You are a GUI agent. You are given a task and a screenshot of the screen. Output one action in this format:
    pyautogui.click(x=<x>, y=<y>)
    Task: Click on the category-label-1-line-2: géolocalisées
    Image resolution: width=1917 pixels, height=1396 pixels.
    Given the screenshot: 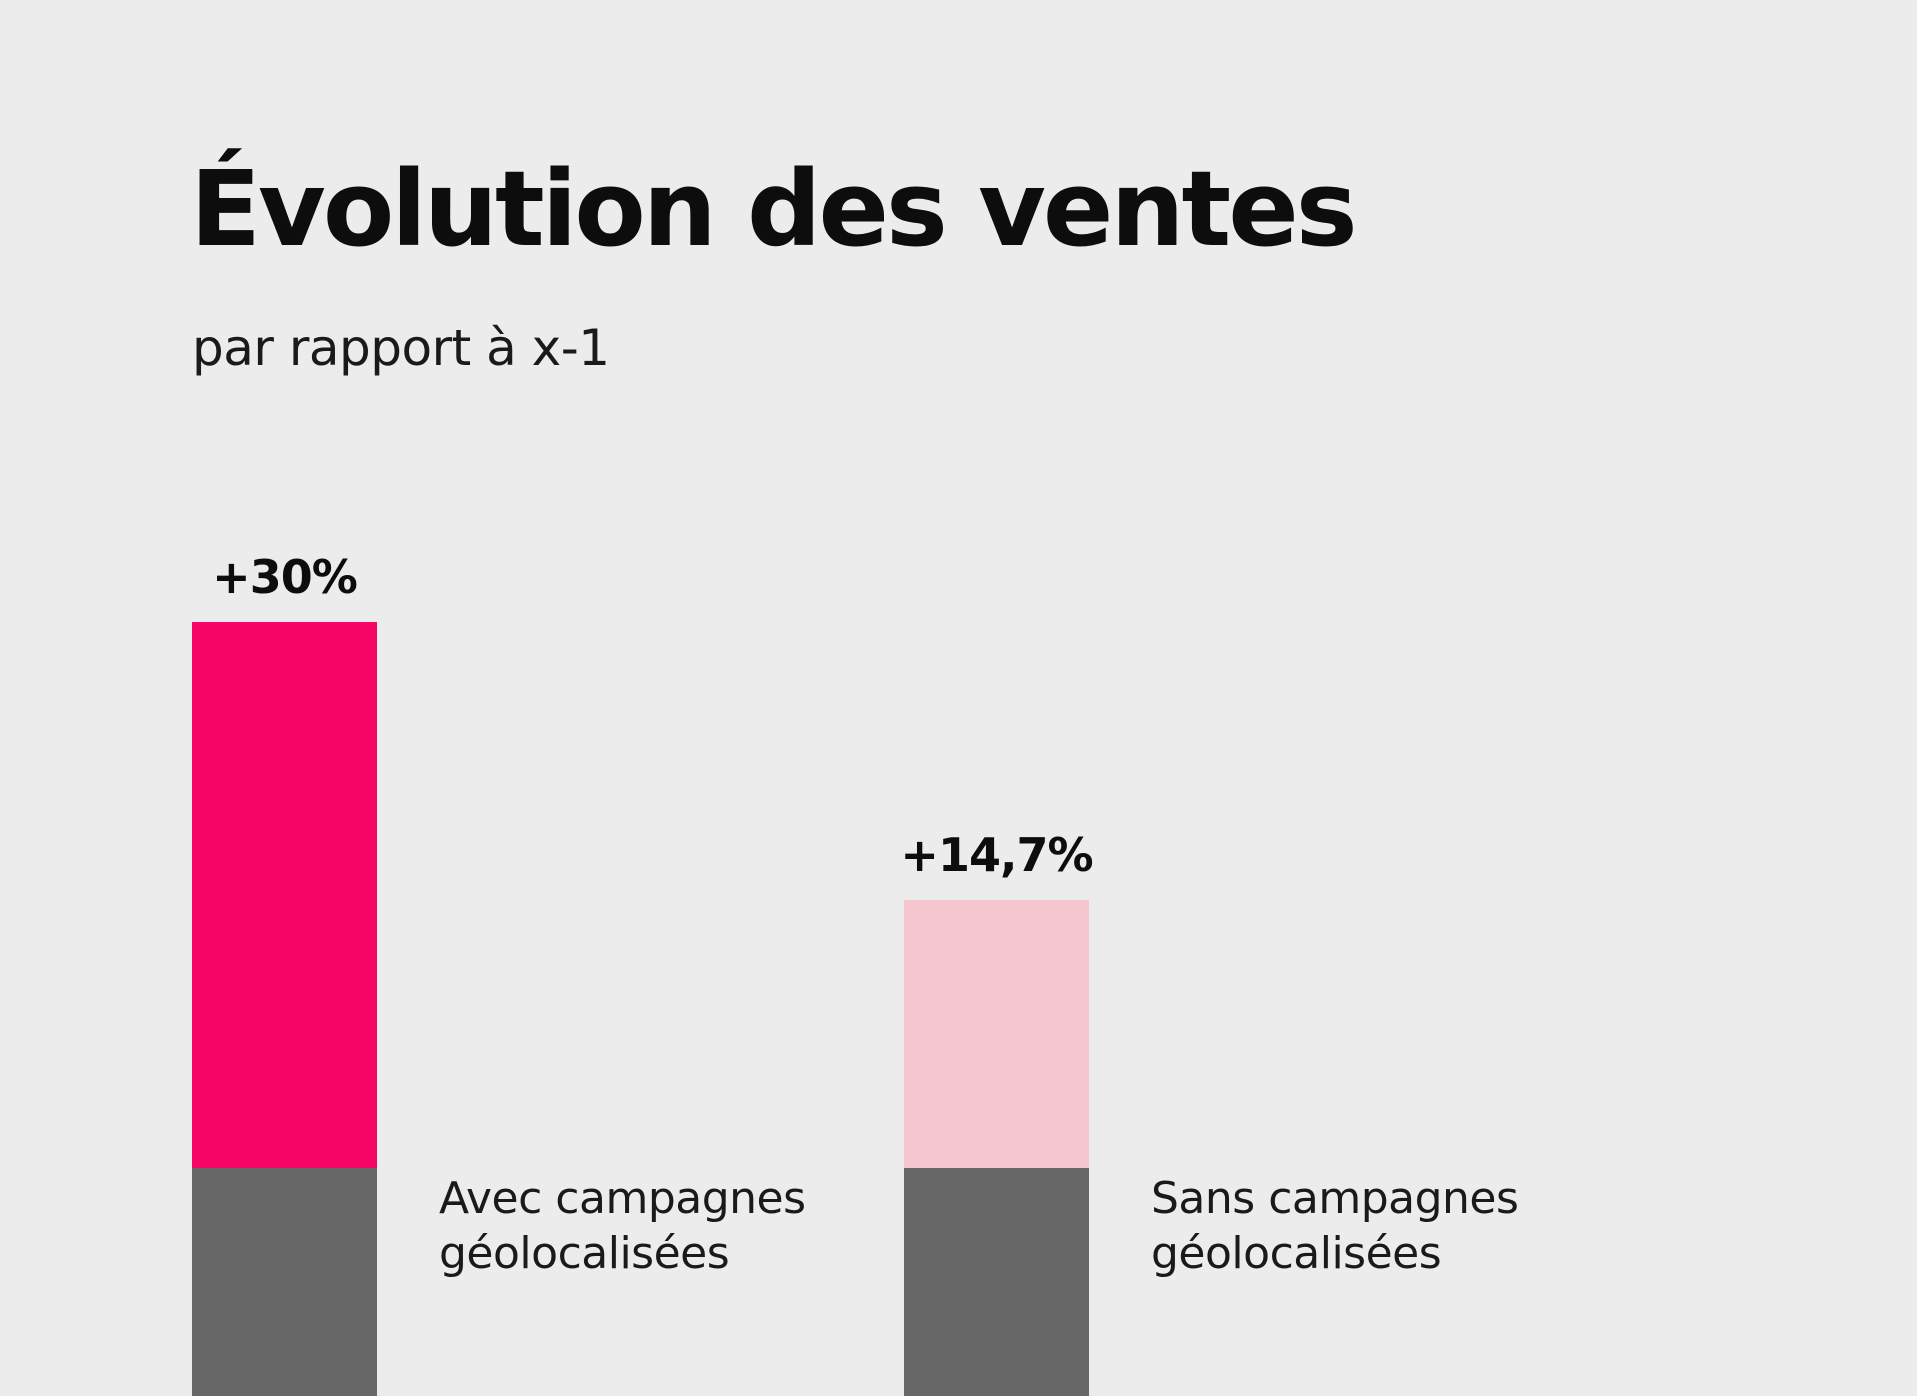 What is the action you would take?
    pyautogui.click(x=584, y=1253)
    